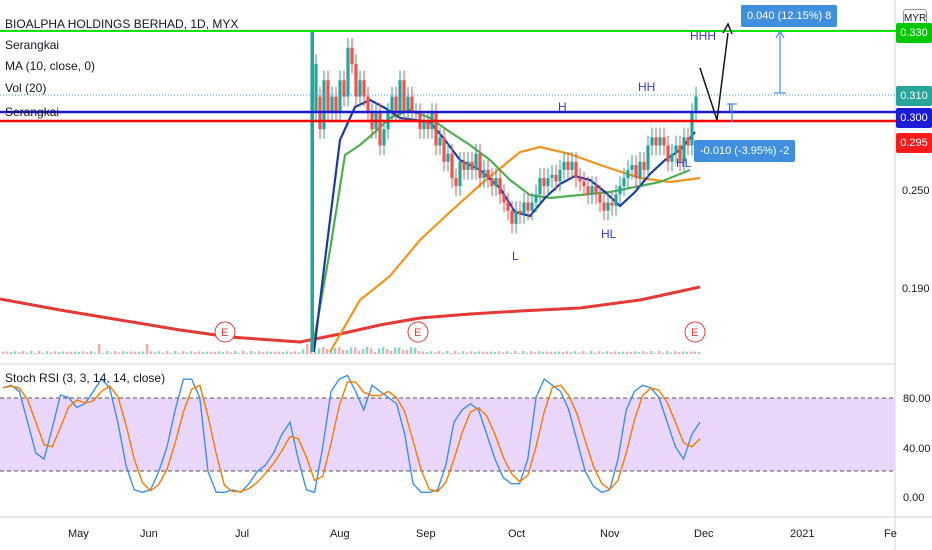 This screenshot has height=550, width=932. Describe the element at coordinates (122, 24) in the screenshot. I see `symbol-title: BIOALPHA HOLDINGS BERHAD, 1D, MYX` at that location.